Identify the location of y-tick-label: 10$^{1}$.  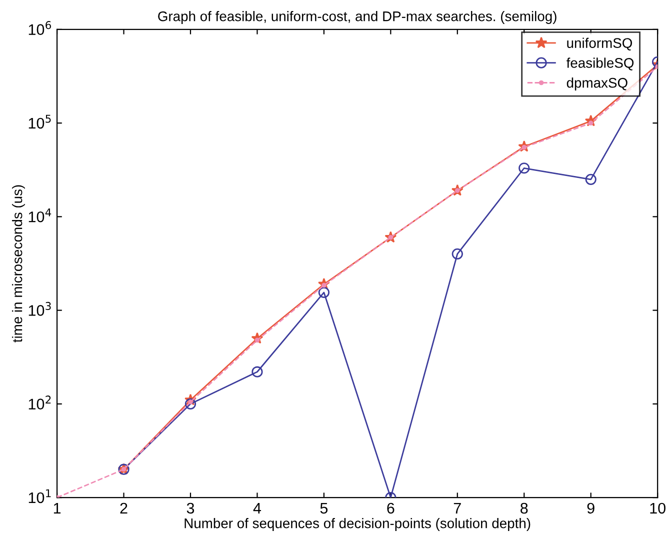
(39, 496).